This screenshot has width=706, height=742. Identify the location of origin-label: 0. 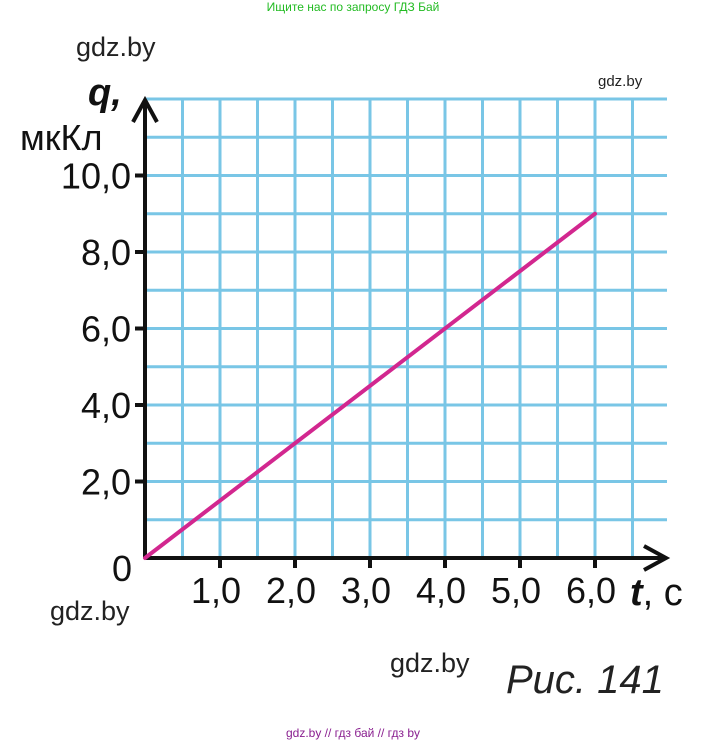
(122, 568).